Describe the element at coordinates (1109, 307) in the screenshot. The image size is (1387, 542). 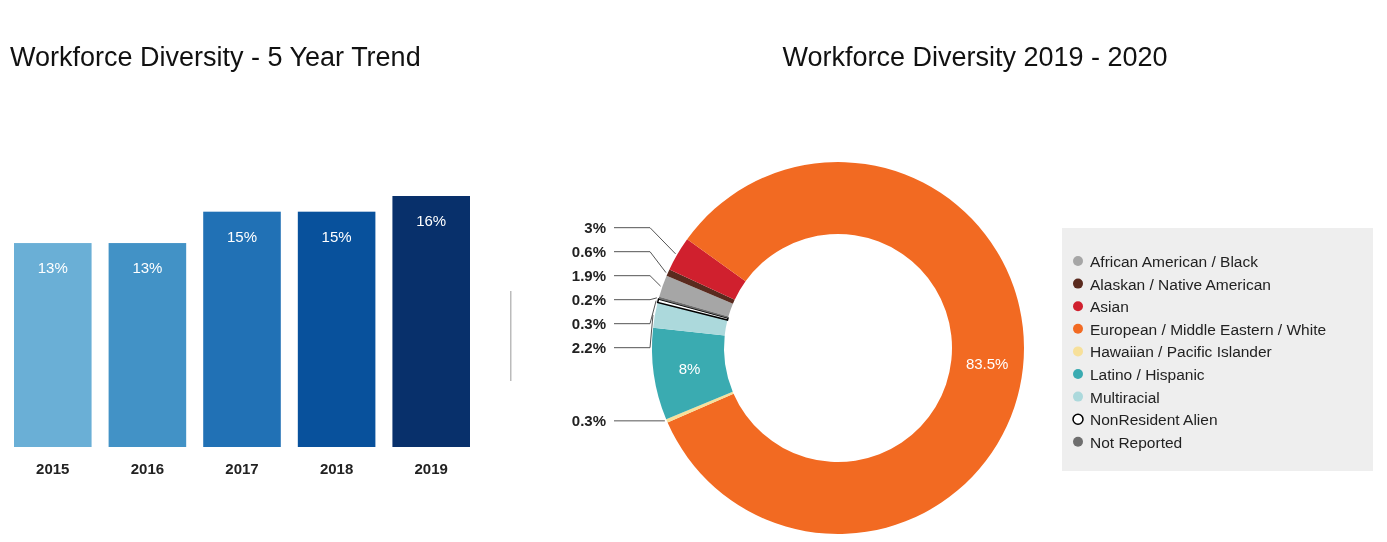
I see `legend-label: Asian` at that location.